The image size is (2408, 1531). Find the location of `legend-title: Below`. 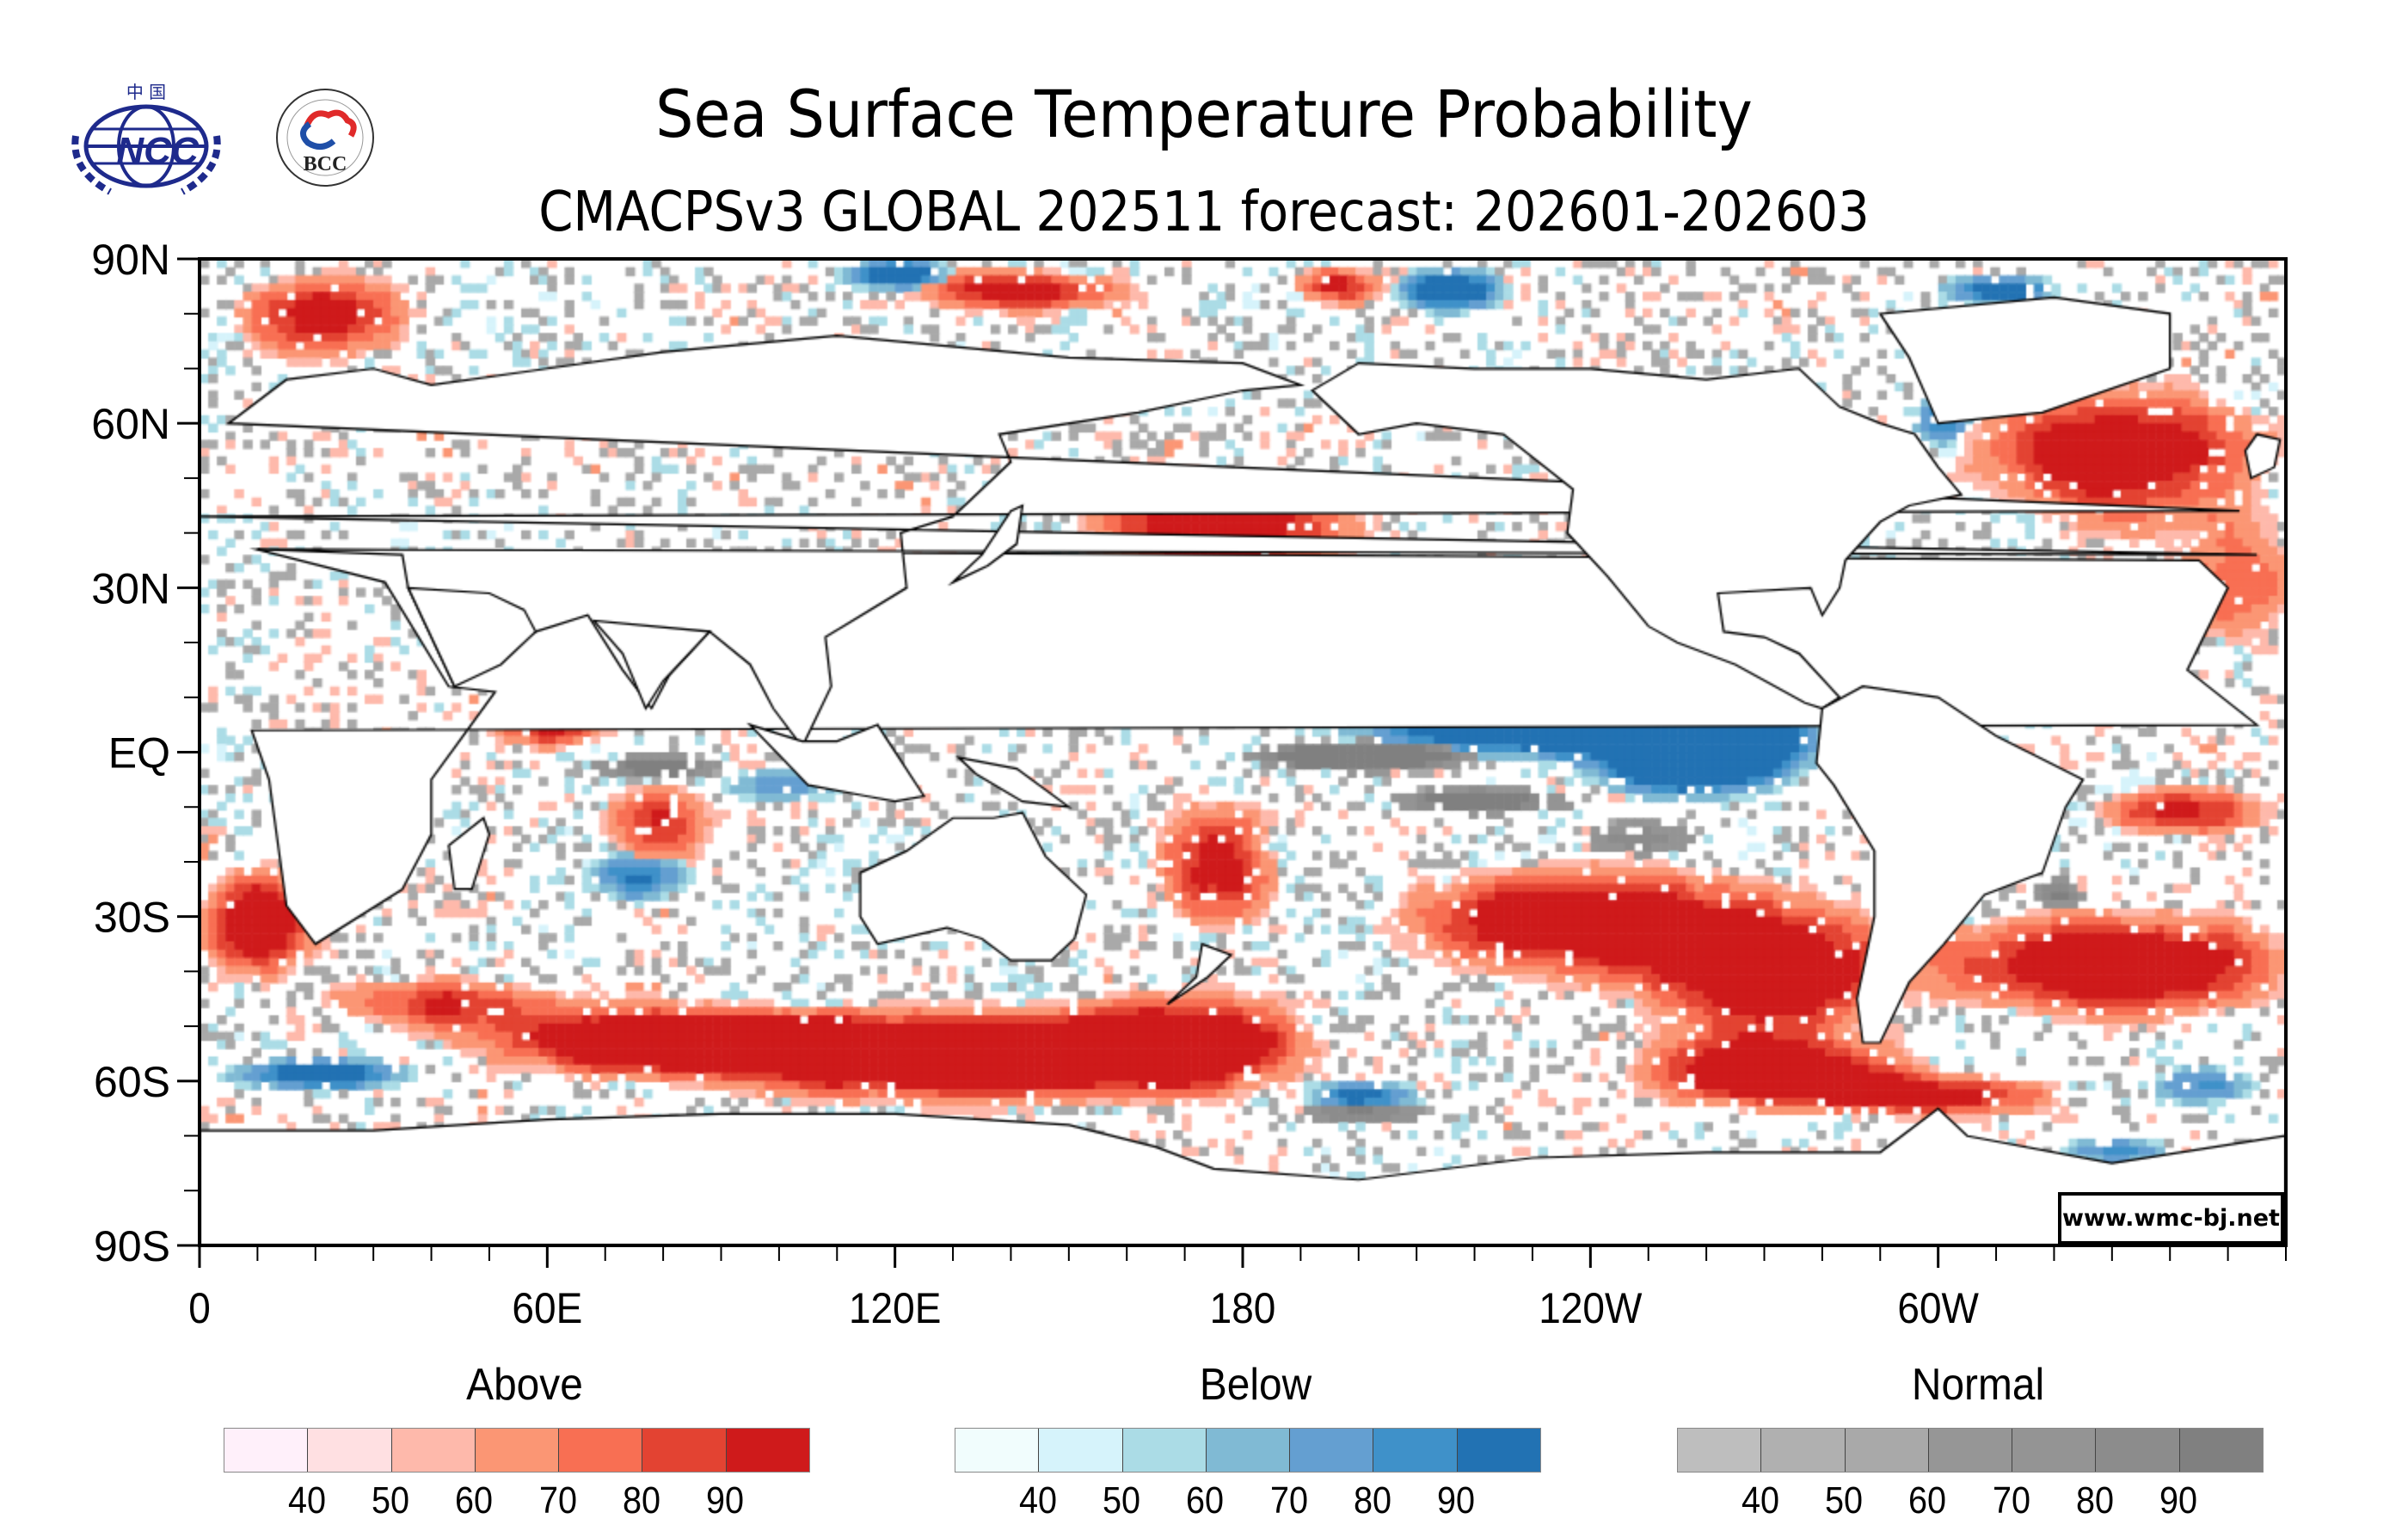

legend-title: Below is located at coordinates (1255, 1385).